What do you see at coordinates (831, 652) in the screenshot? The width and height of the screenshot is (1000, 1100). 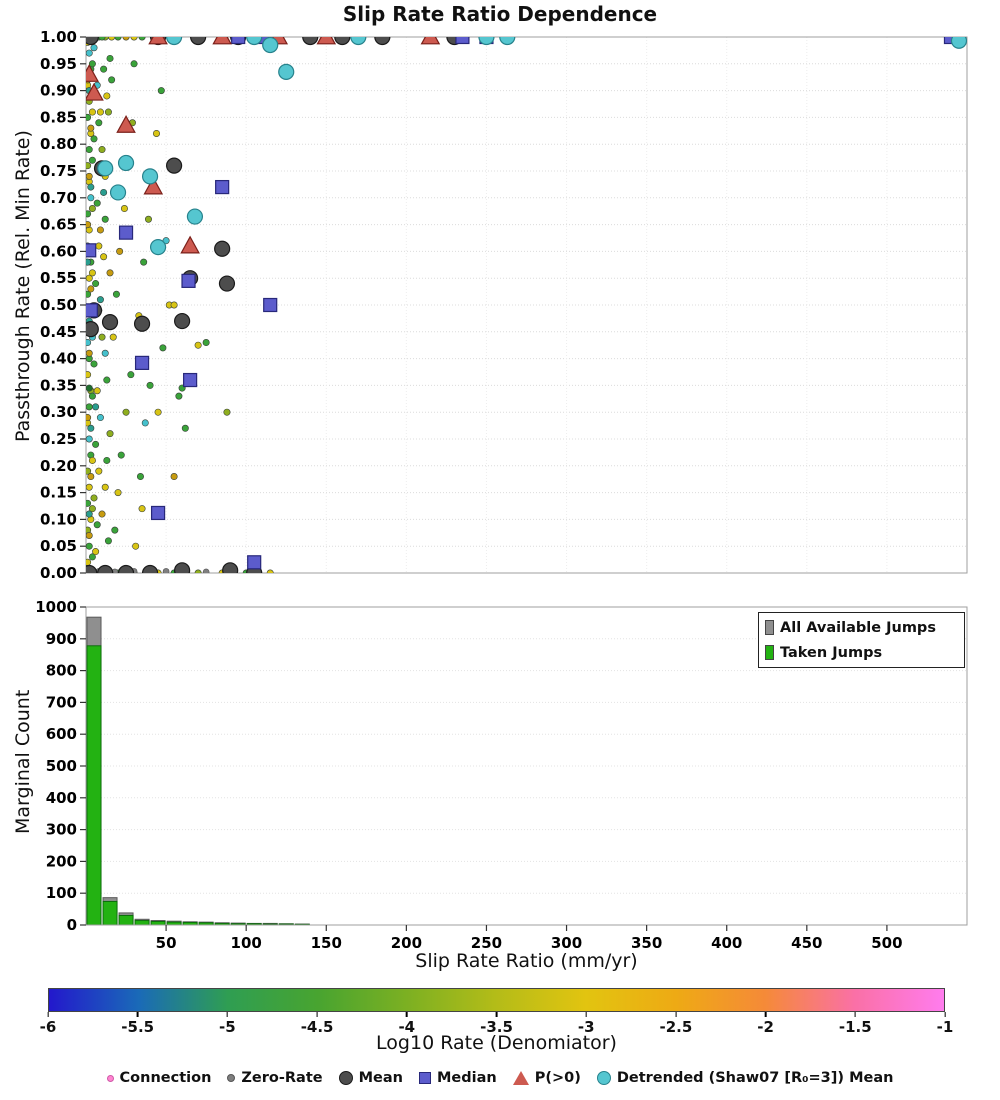 I see `legend-label-taken-jumps: Taken Jumps` at bounding box center [831, 652].